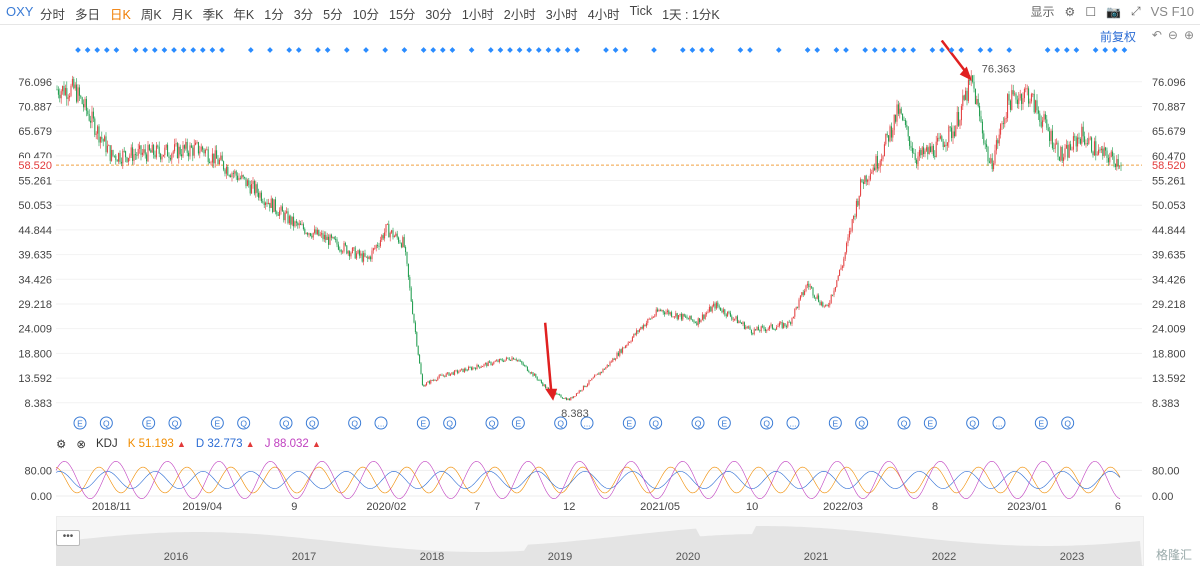  I want to click on last-price-tag-bg, so click(27, 165).